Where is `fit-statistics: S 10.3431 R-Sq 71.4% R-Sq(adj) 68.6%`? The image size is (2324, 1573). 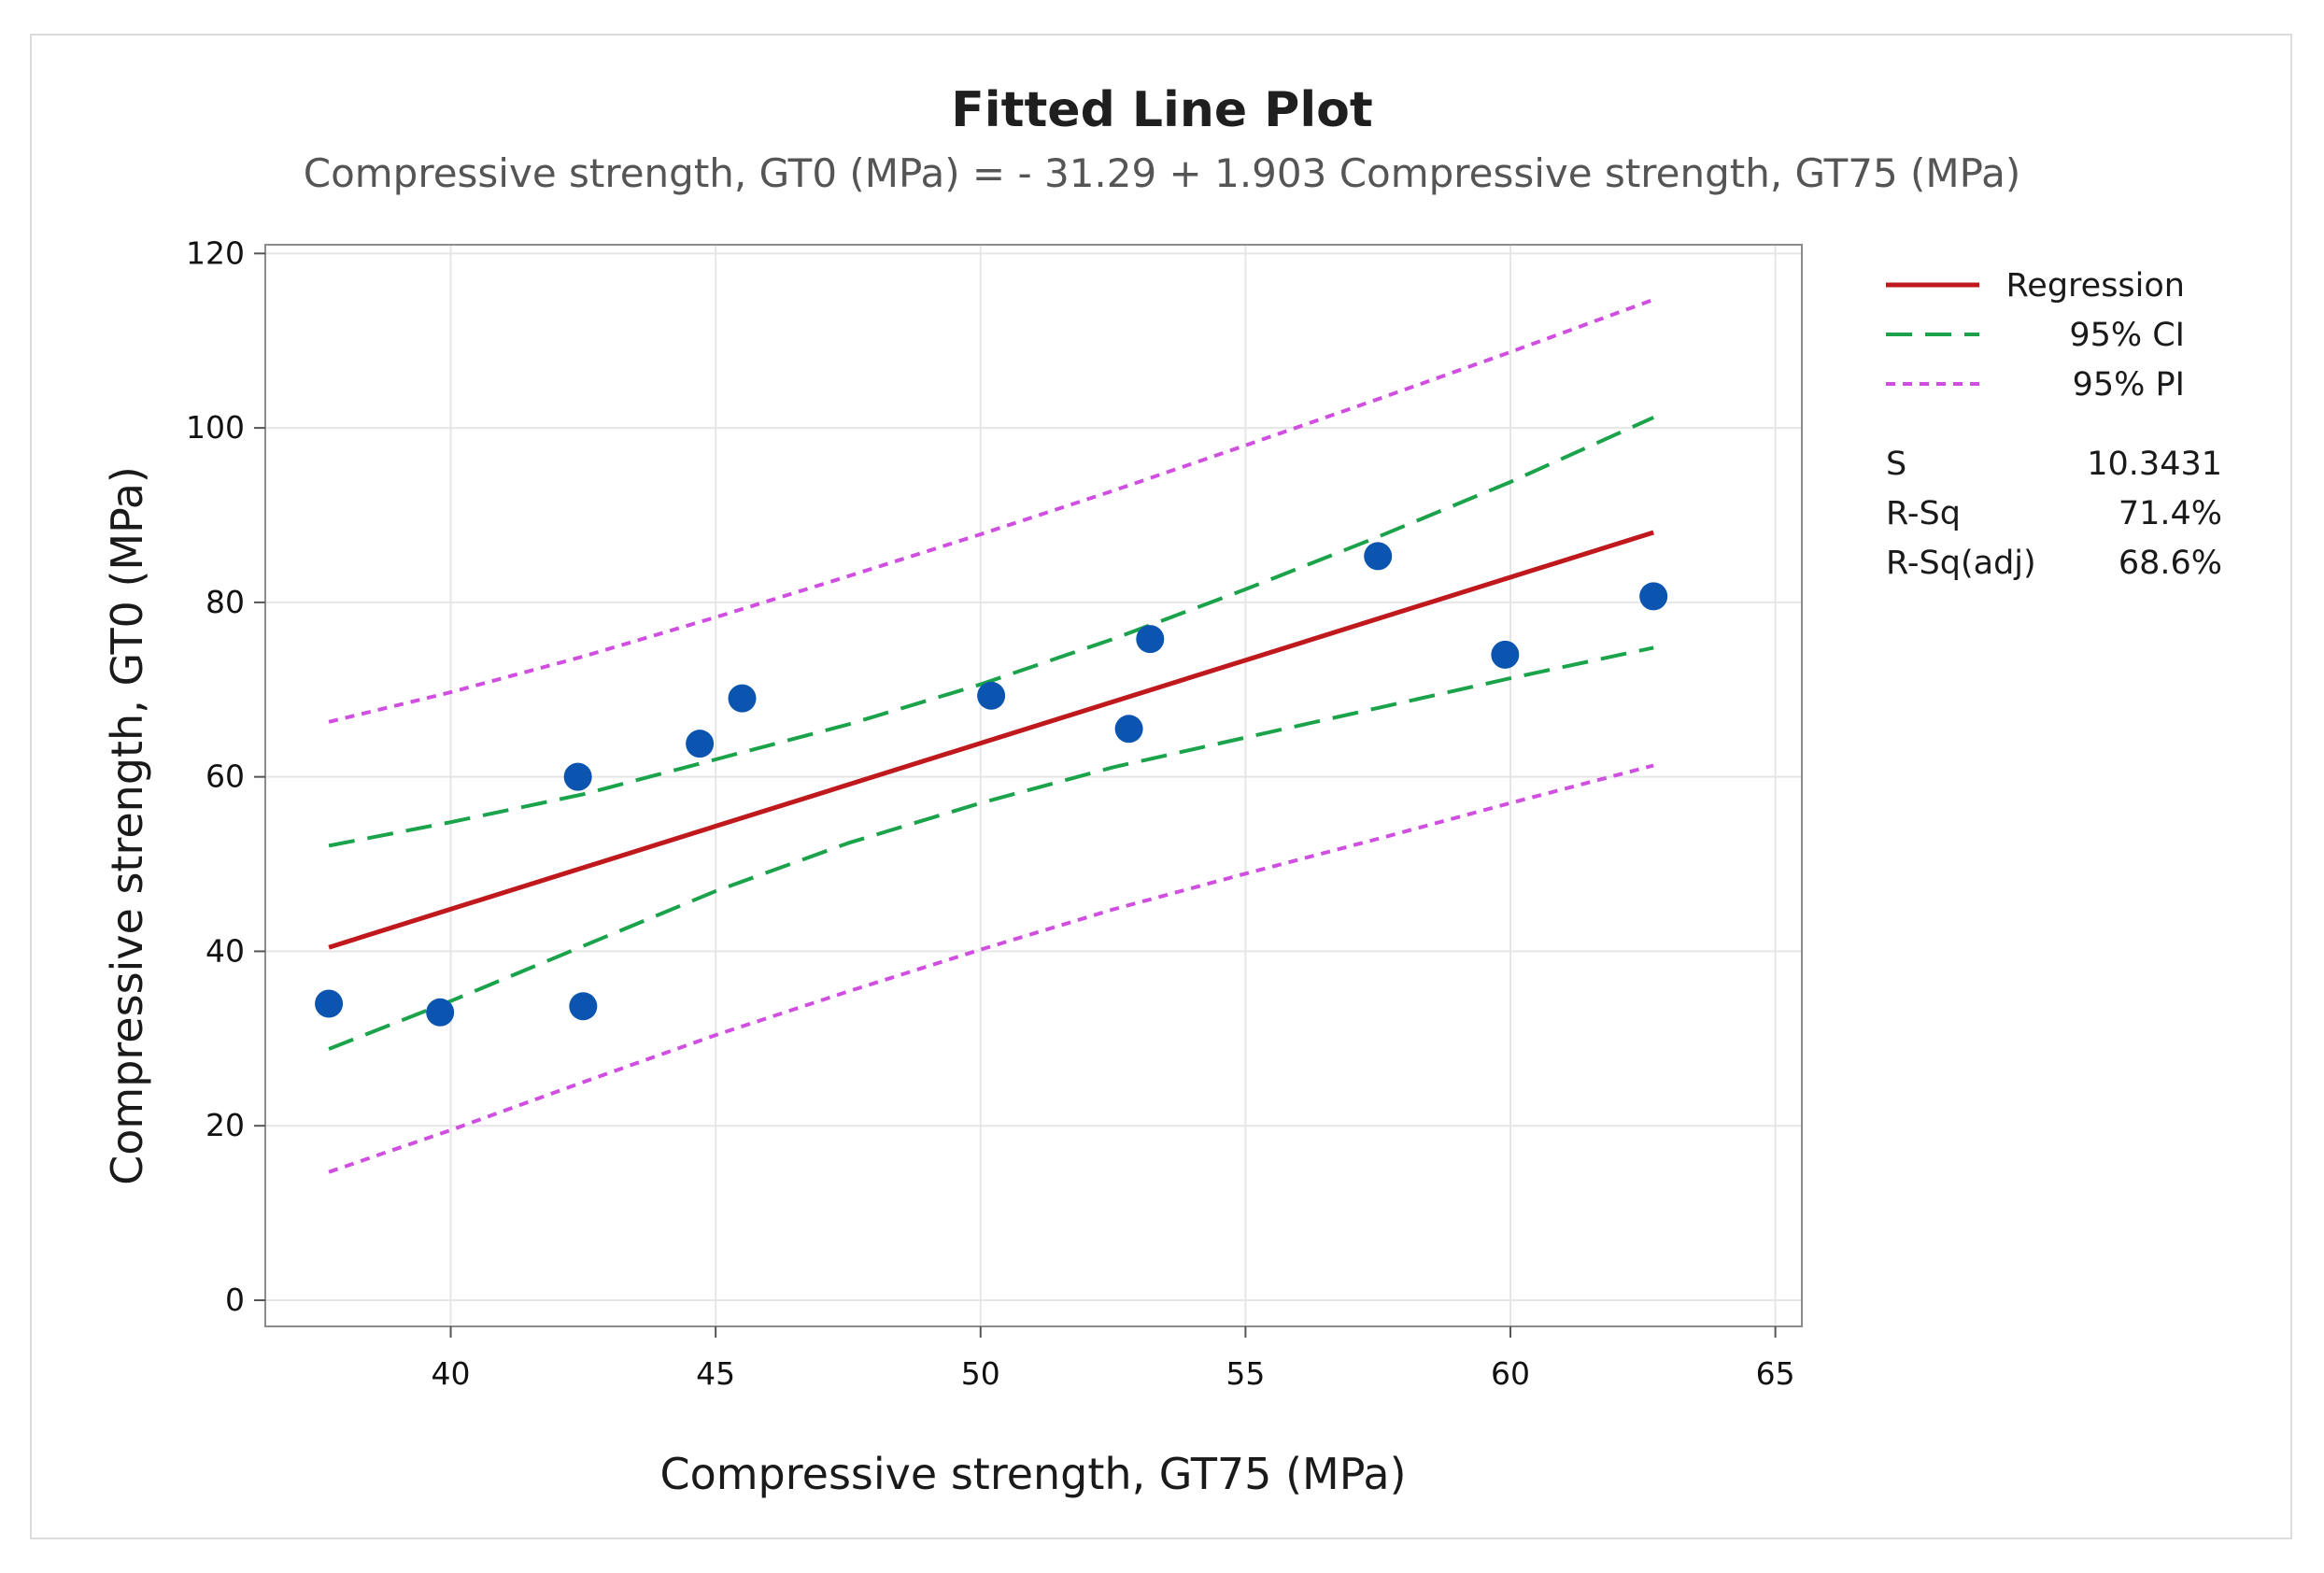 fit-statistics: S 10.3431 R-Sq 71.4% R-Sq(adj) 68.6% is located at coordinates (2054, 514).